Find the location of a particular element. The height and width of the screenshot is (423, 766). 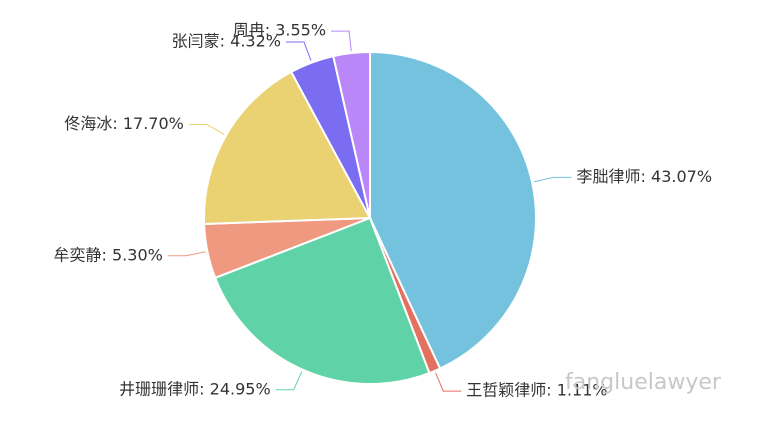

data-label: 井珊珊律师: 24.95% is located at coordinates (195, 388).